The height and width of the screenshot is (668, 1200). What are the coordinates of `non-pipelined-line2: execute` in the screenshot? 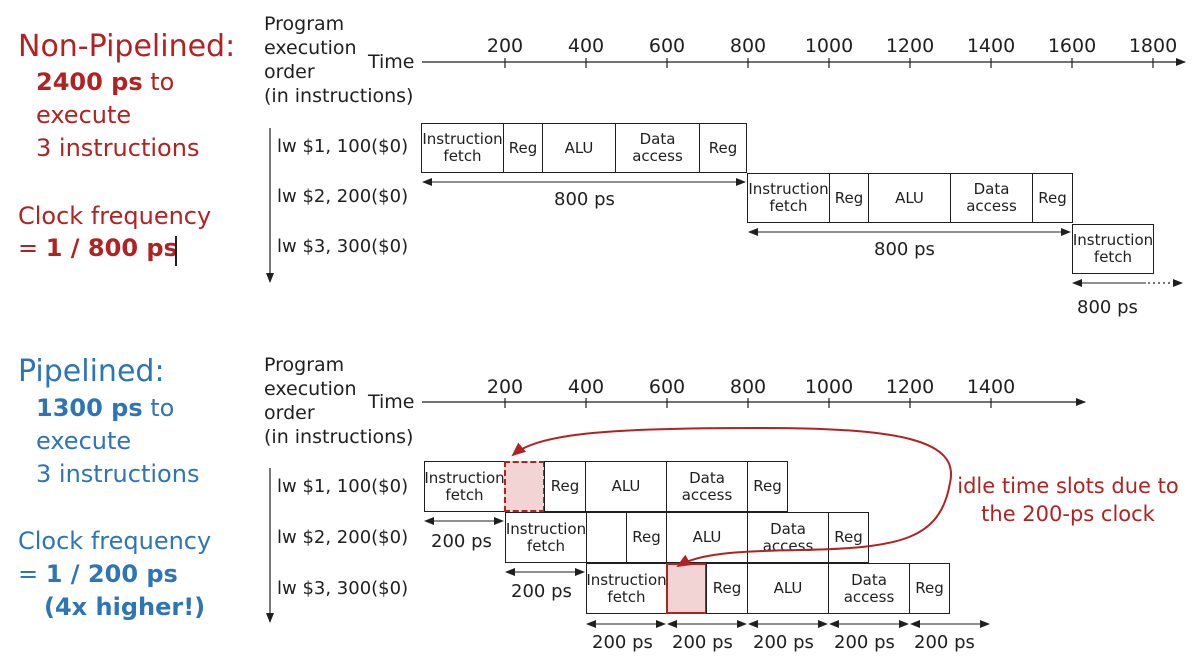 It's located at (84, 115).